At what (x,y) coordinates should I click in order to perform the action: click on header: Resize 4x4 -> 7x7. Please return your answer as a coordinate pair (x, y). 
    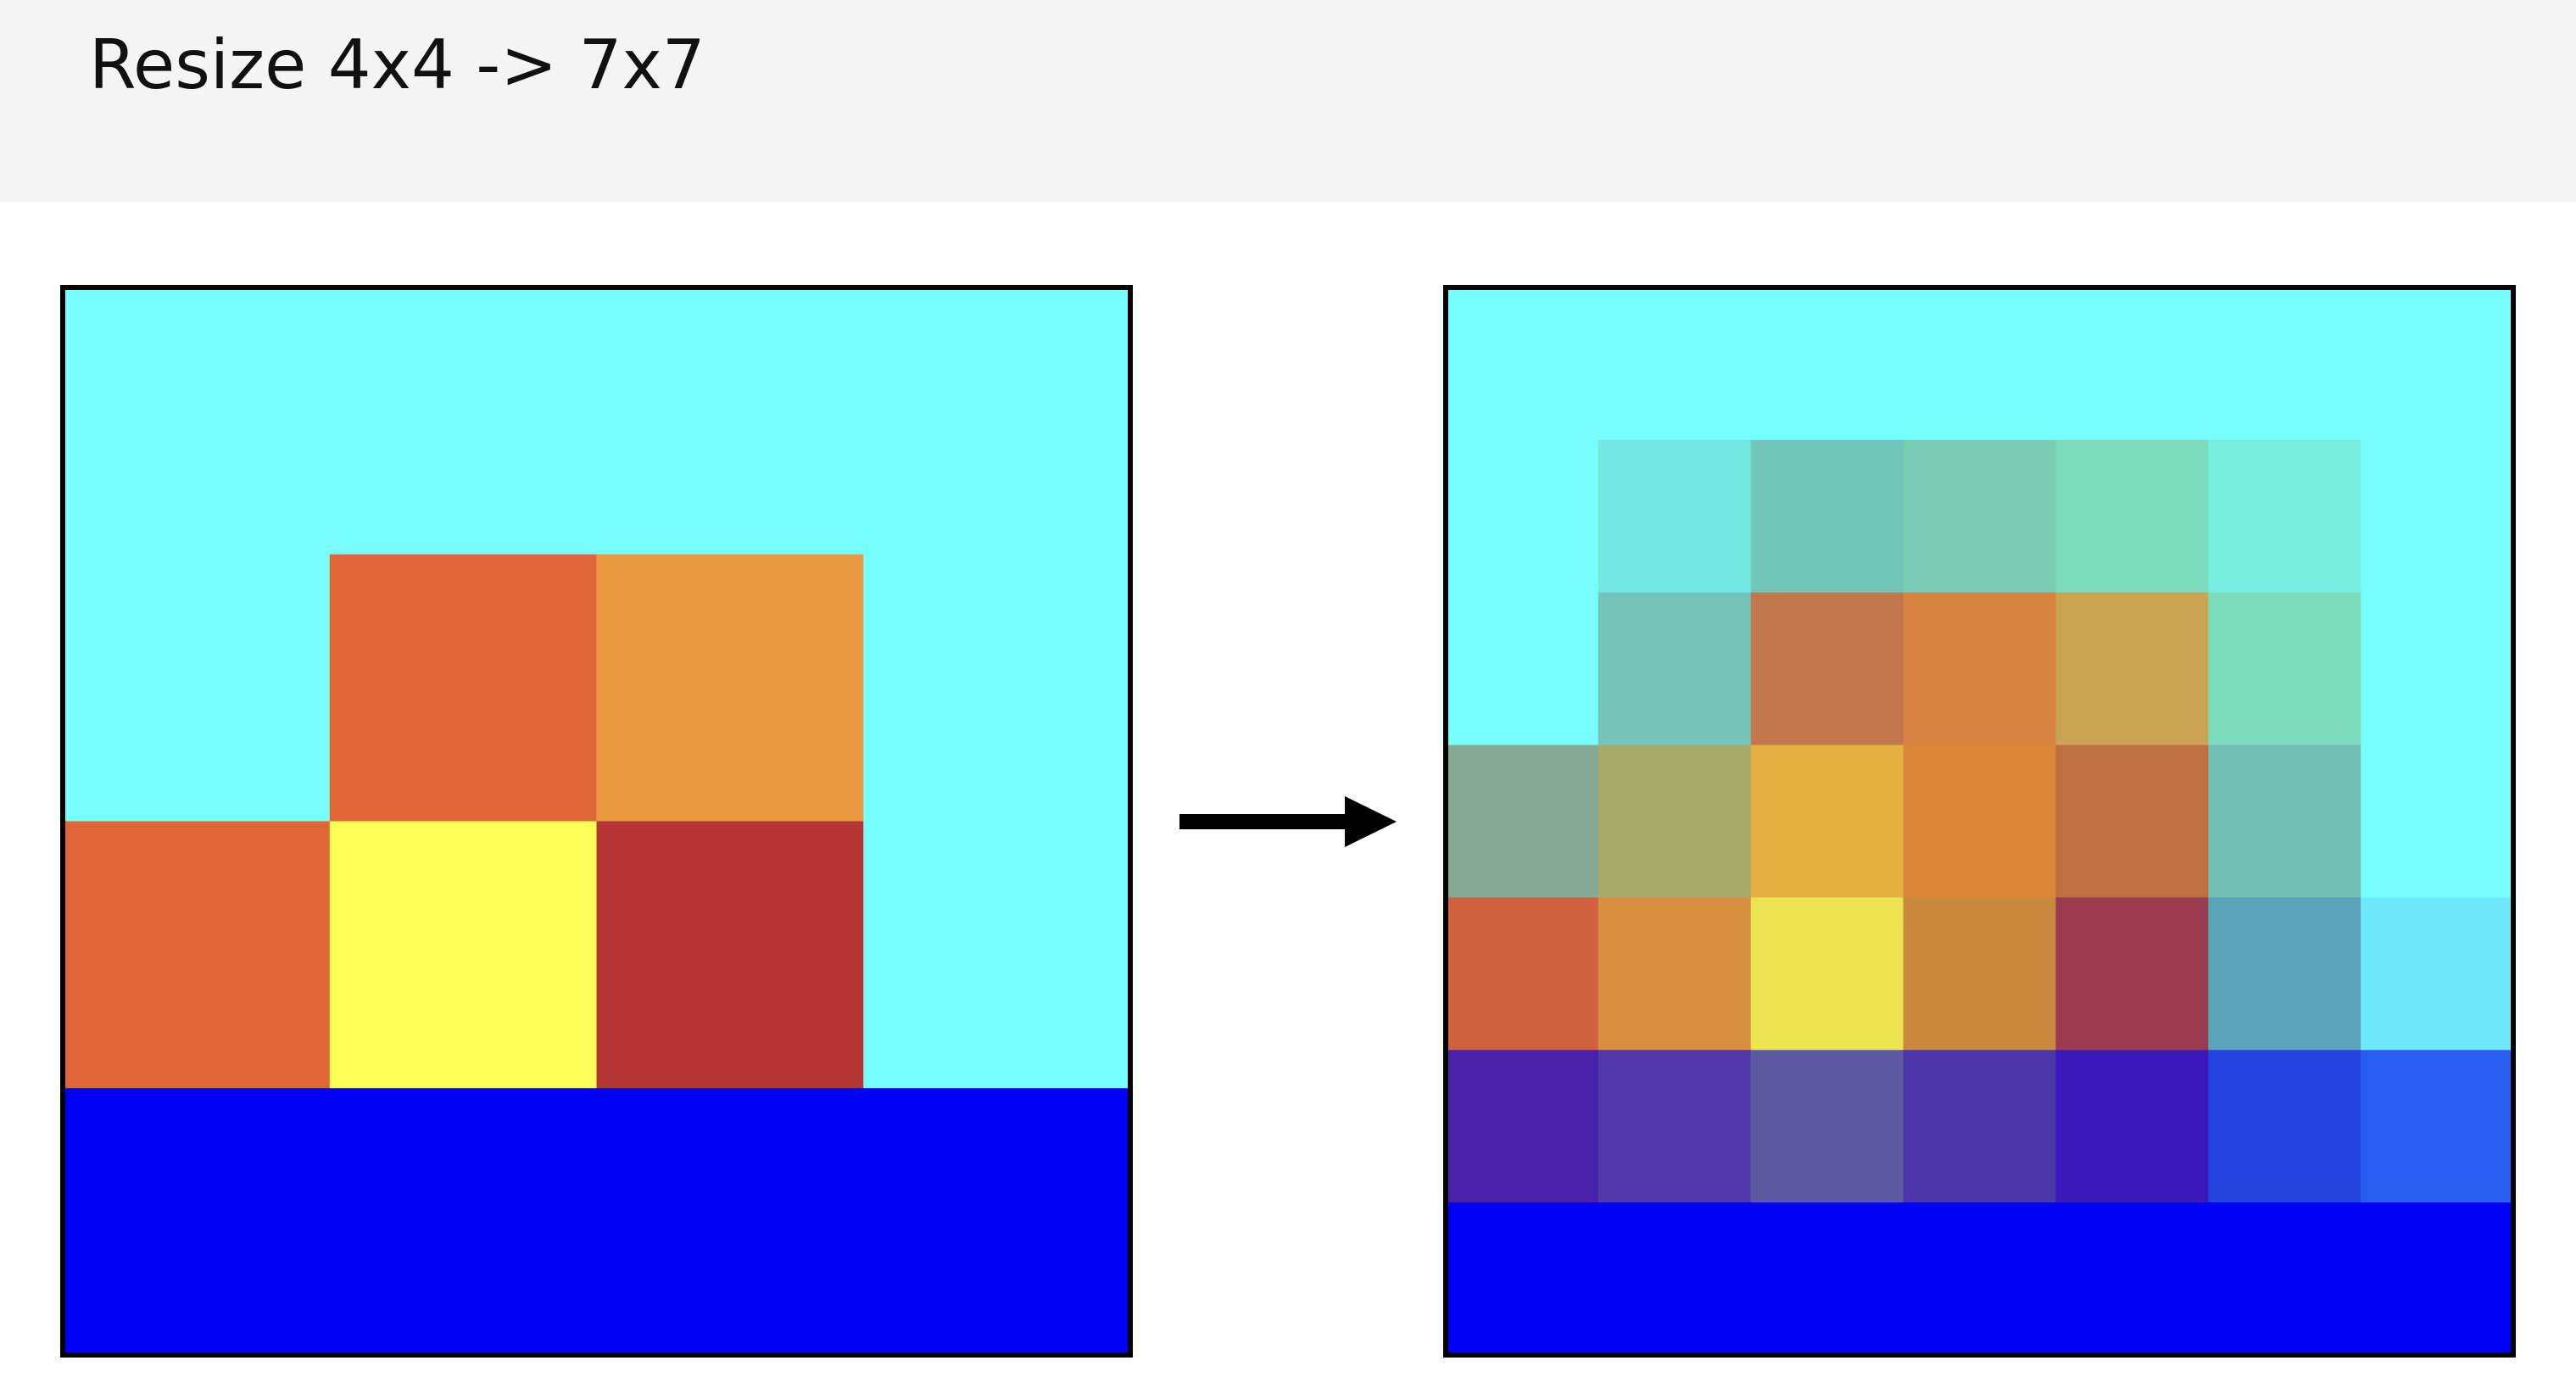
    Looking at the image, I should click on (1288, 101).